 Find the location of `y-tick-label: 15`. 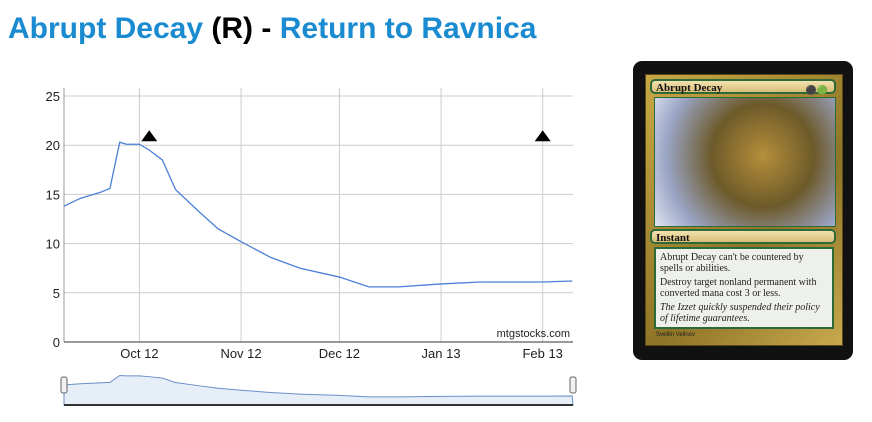

y-tick-label: 15 is located at coordinates (53, 194).